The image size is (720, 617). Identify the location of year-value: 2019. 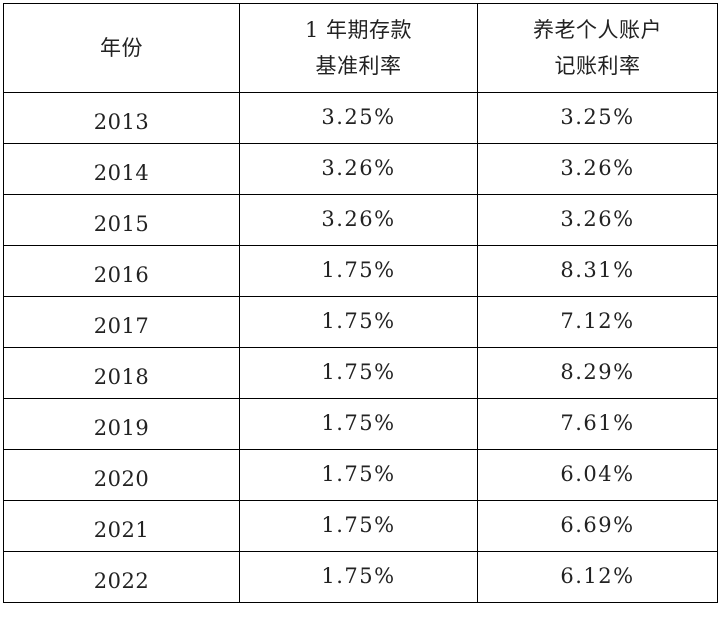
(121, 428).